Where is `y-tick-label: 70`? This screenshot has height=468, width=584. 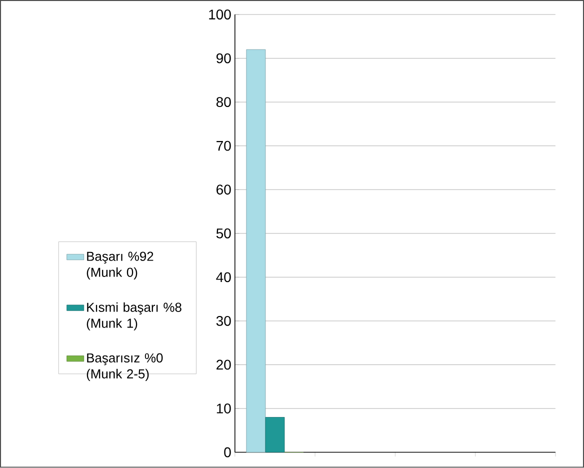
y-tick-label: 70 is located at coordinates (223, 145).